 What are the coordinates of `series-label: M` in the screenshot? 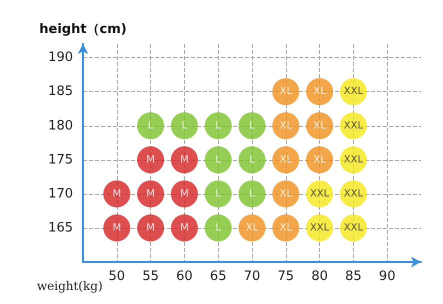 It's located at (184, 160).